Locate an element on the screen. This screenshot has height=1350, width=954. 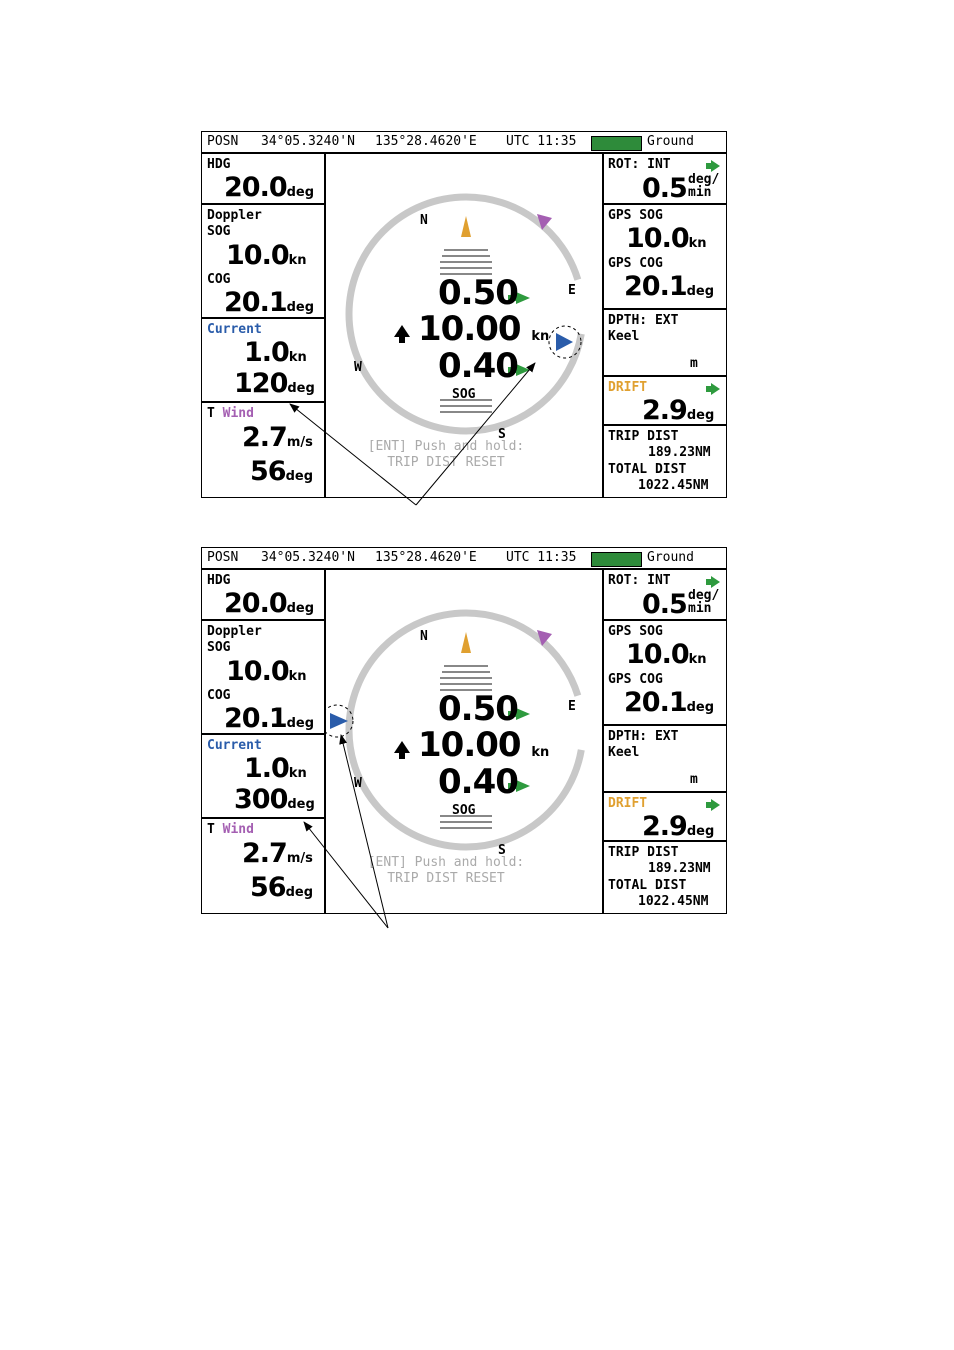
callout-arrow-1b is located at coordinates (475, 434).